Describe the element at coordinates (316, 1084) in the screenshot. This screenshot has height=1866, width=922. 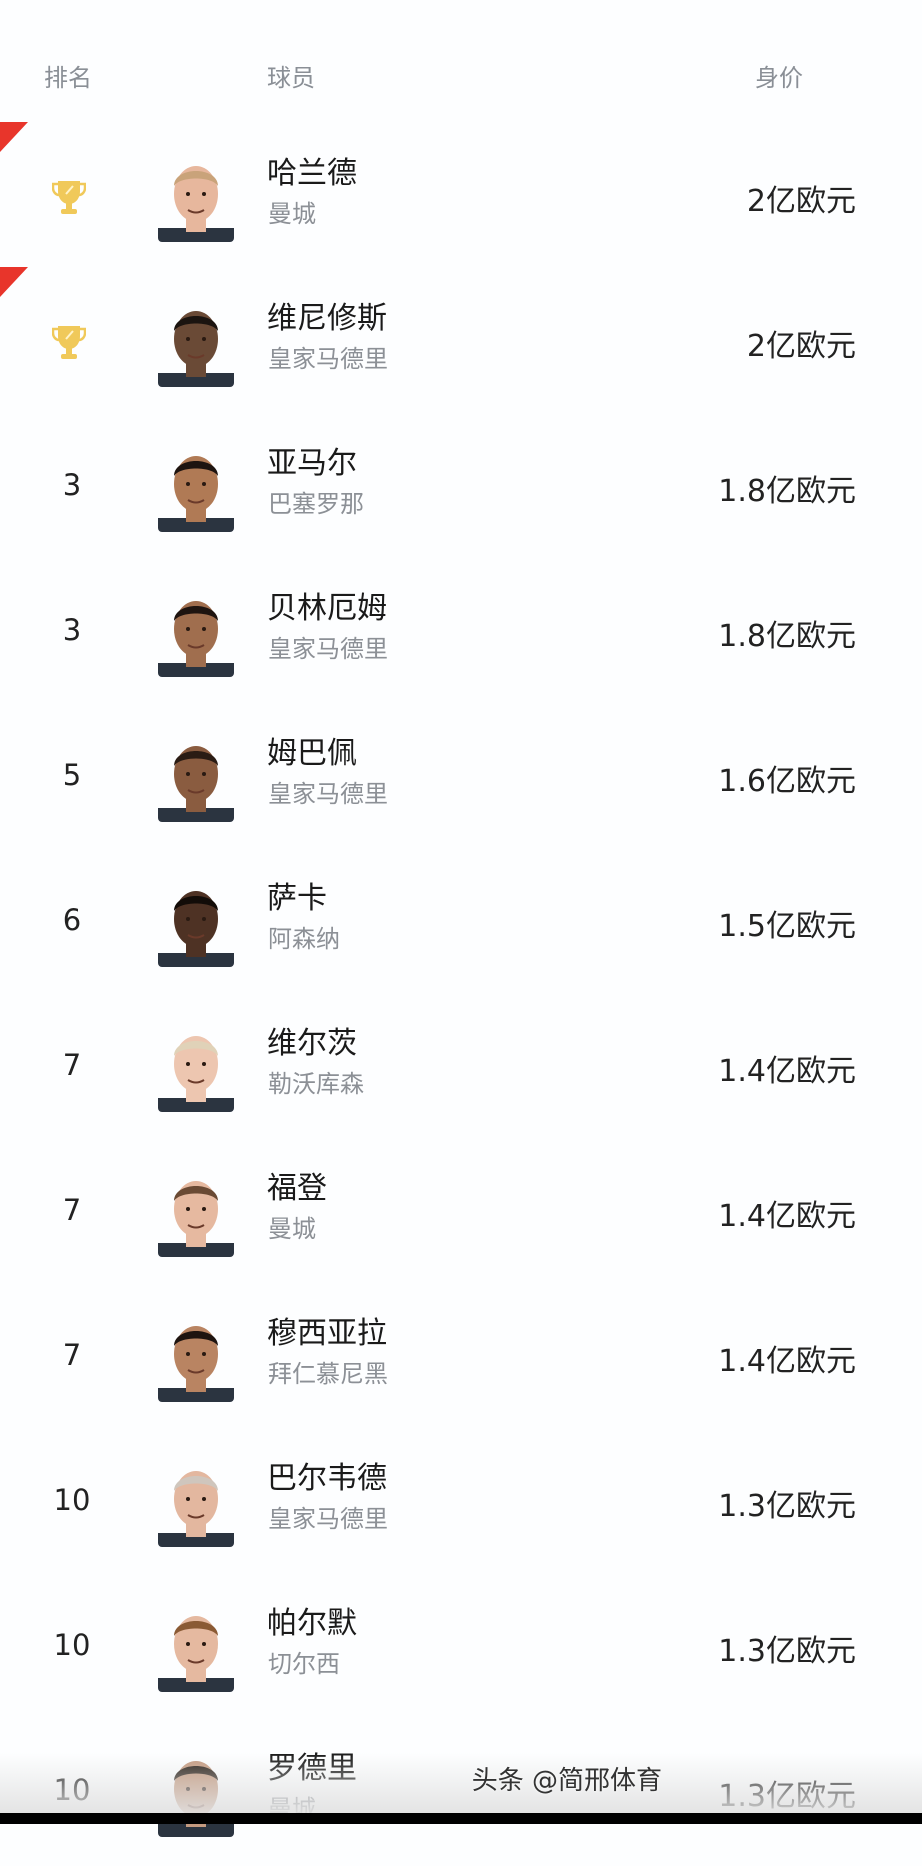
I see `player-team: 勒沃库森` at that location.